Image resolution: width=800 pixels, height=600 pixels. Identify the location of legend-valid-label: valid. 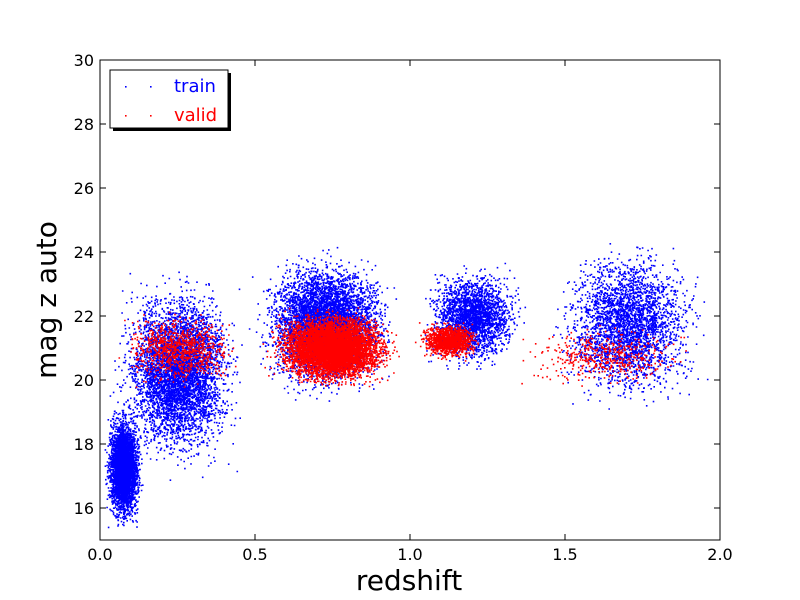
(195, 115).